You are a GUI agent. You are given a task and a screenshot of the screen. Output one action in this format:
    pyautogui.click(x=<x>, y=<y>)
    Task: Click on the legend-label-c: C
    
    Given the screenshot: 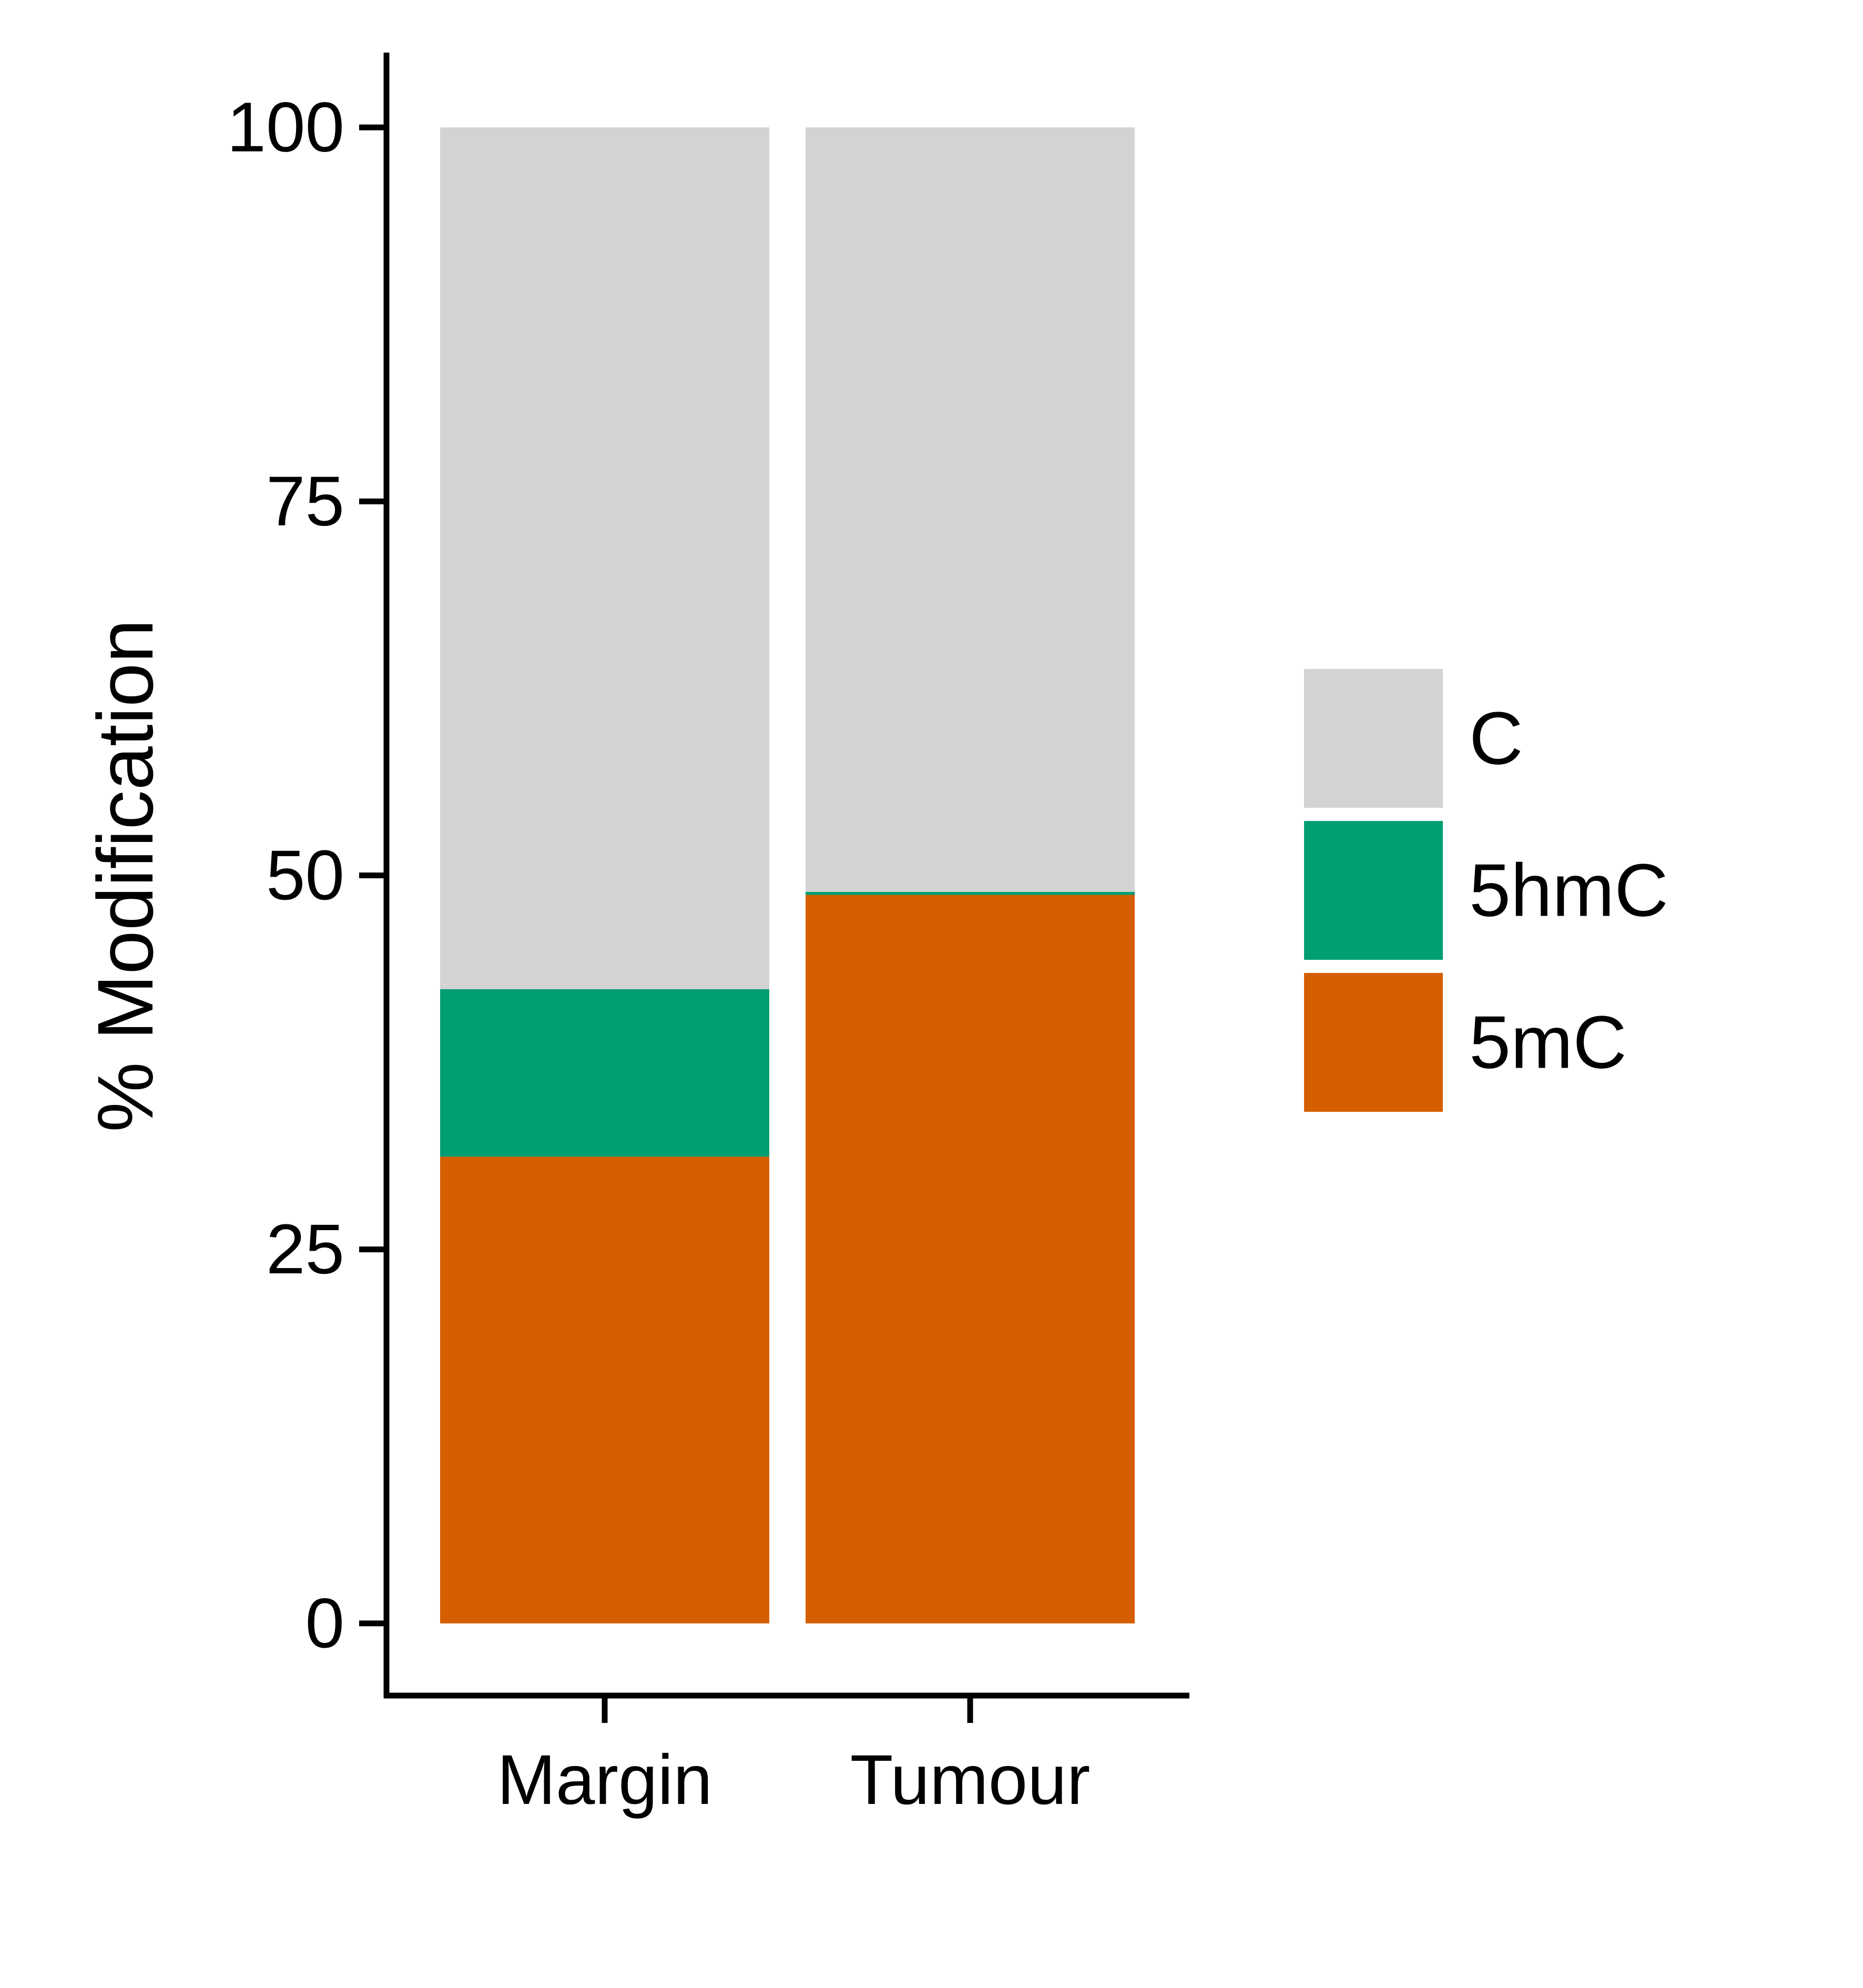 What is the action you would take?
    pyautogui.click(x=1496, y=738)
    